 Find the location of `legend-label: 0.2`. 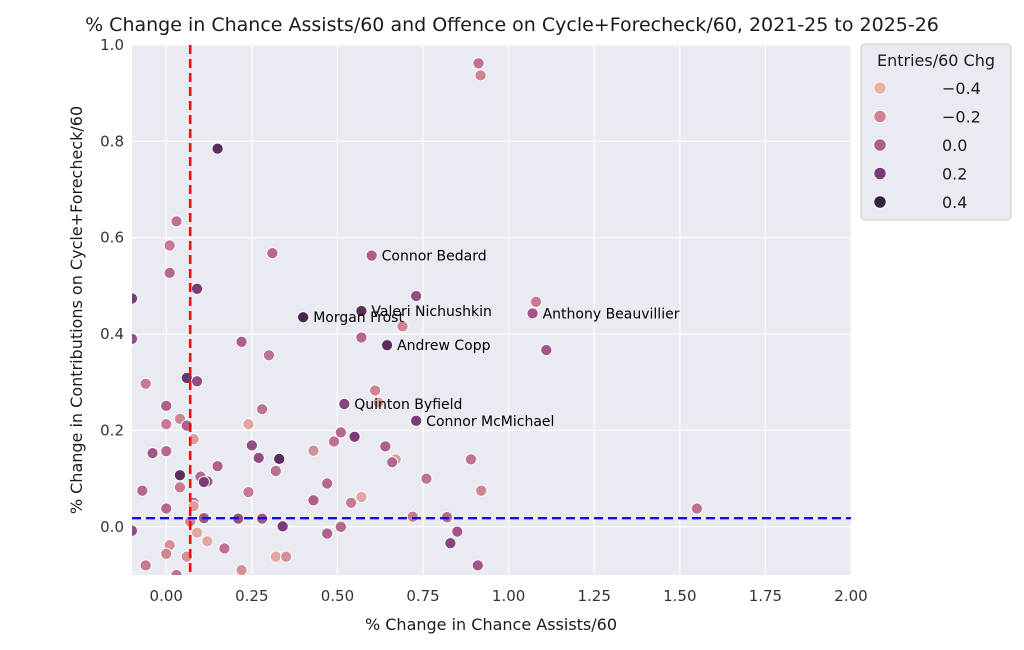

legend-label: 0.2 is located at coordinates (954, 174).